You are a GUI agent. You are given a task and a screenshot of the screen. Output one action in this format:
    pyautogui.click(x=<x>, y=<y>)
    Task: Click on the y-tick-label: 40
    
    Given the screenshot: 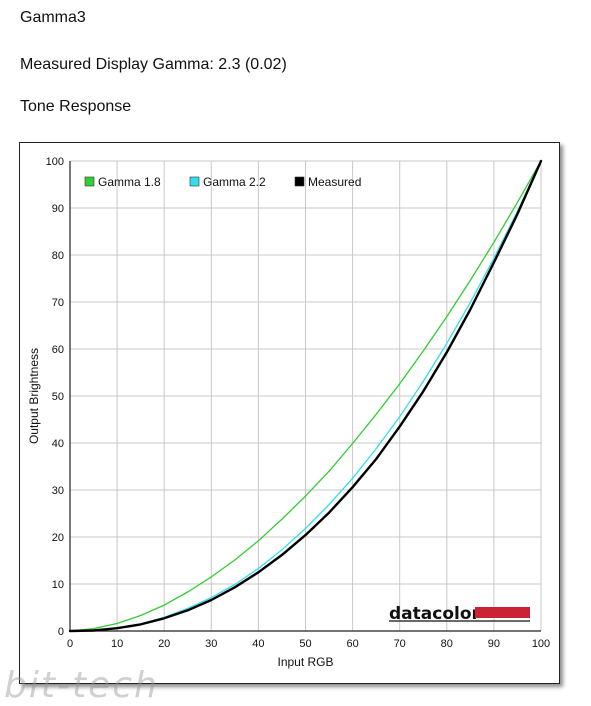 What is the action you would take?
    pyautogui.click(x=58, y=444)
    